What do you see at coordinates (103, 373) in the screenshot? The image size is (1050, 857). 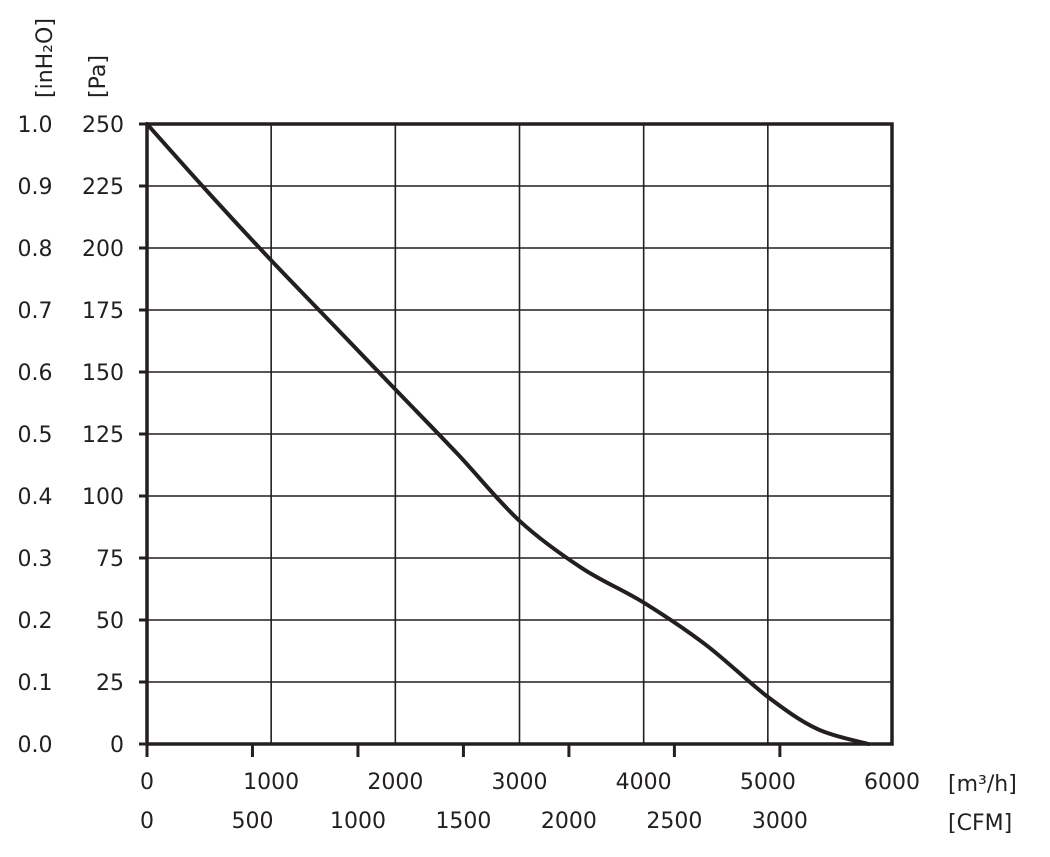 I see `y-tick-label-pa: 150` at bounding box center [103, 373].